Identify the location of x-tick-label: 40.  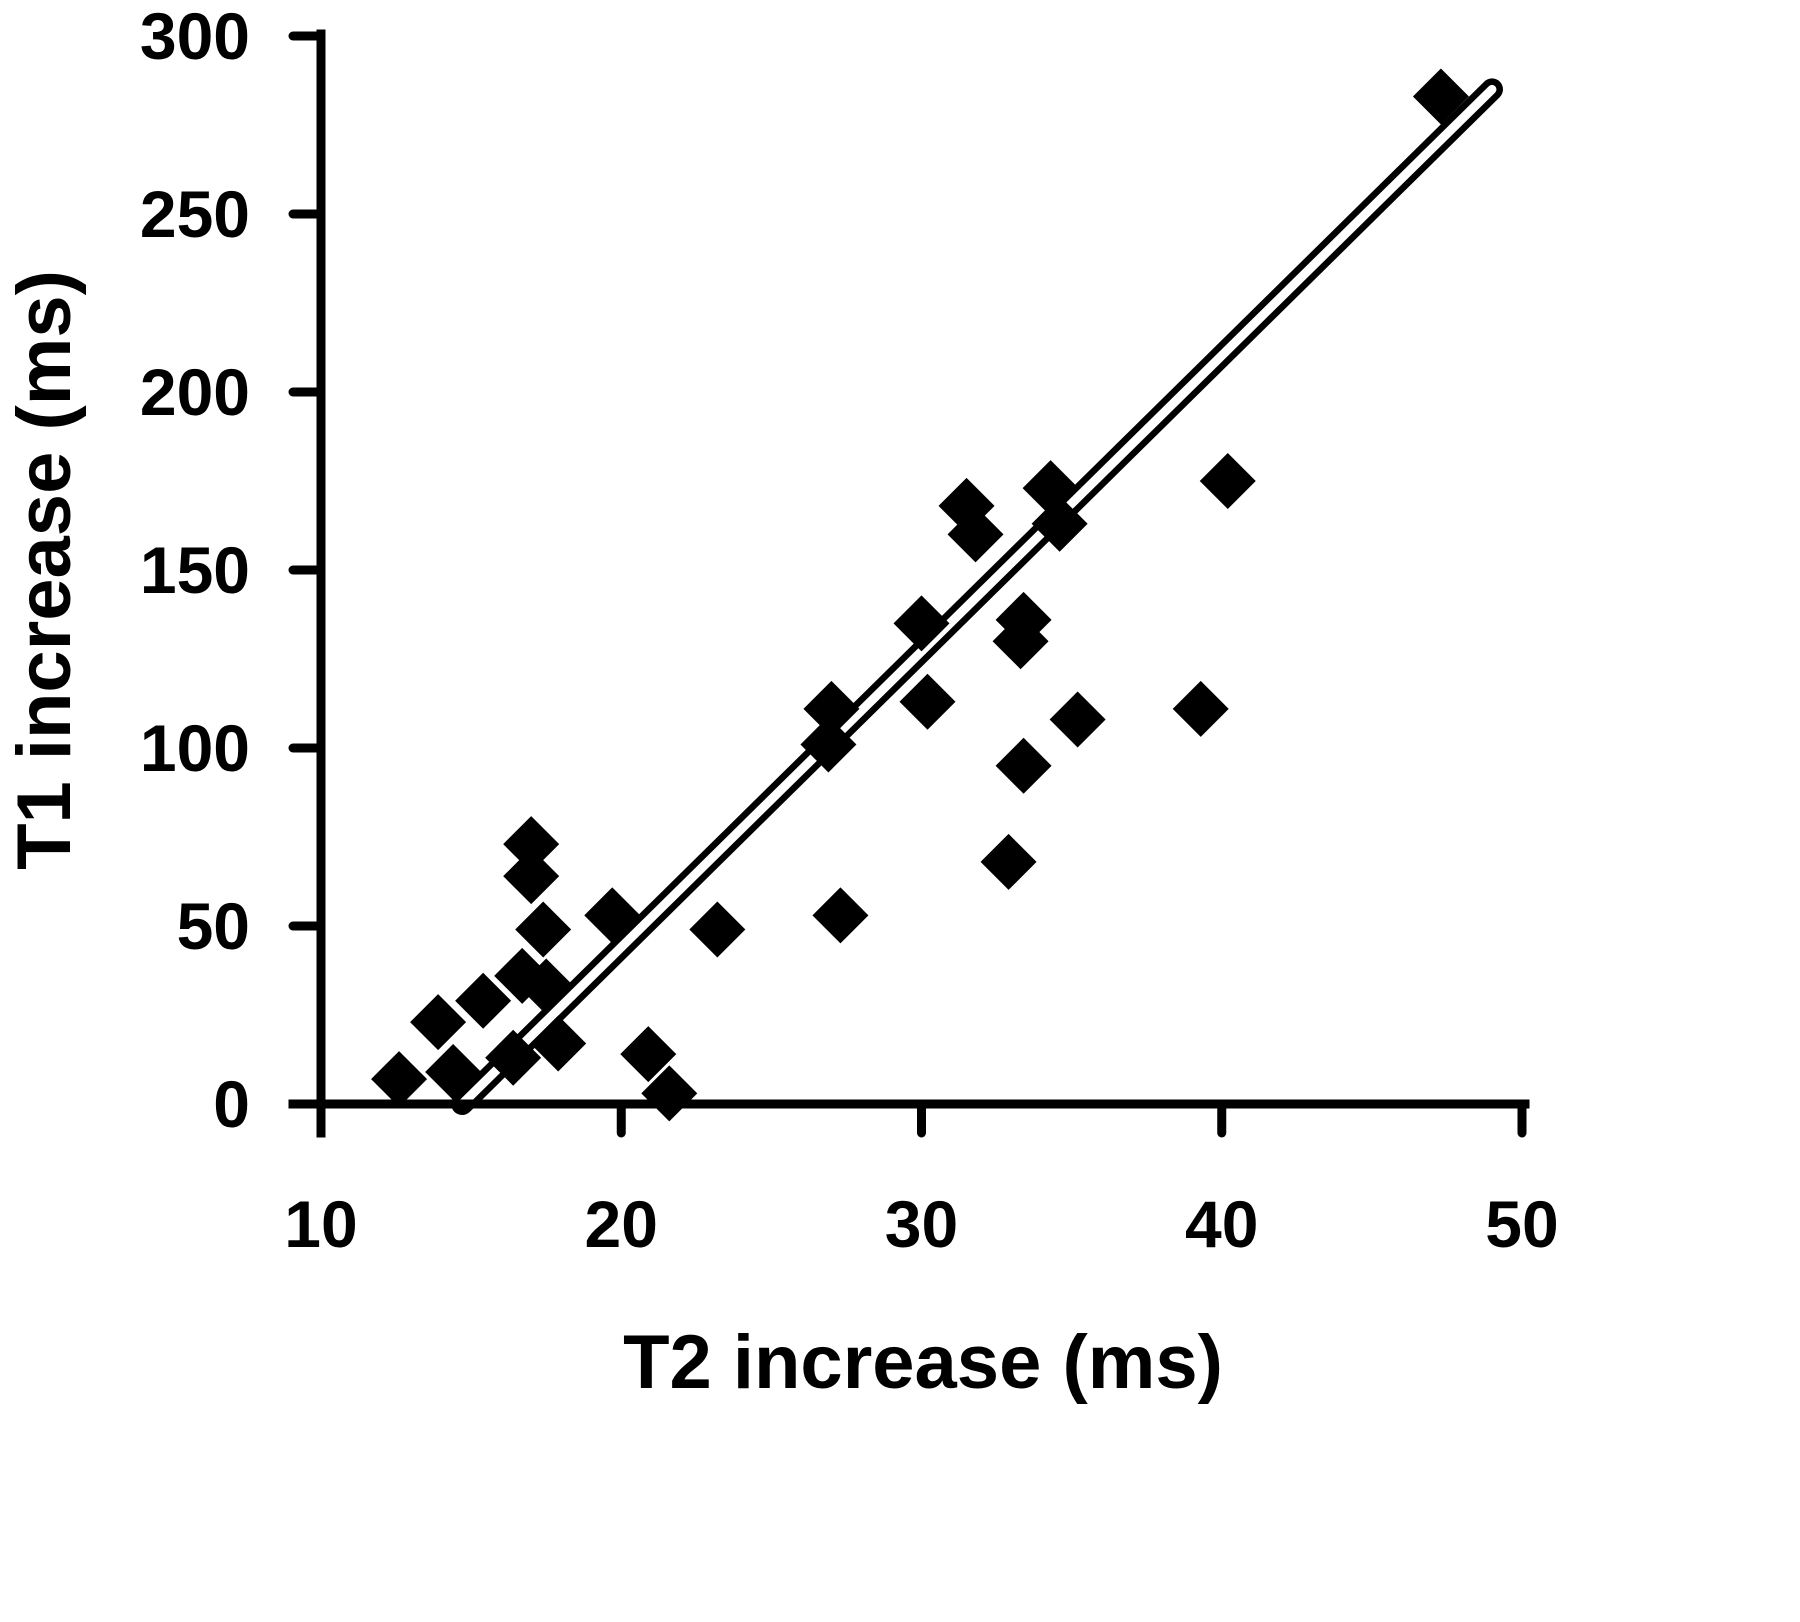
(1221, 1224).